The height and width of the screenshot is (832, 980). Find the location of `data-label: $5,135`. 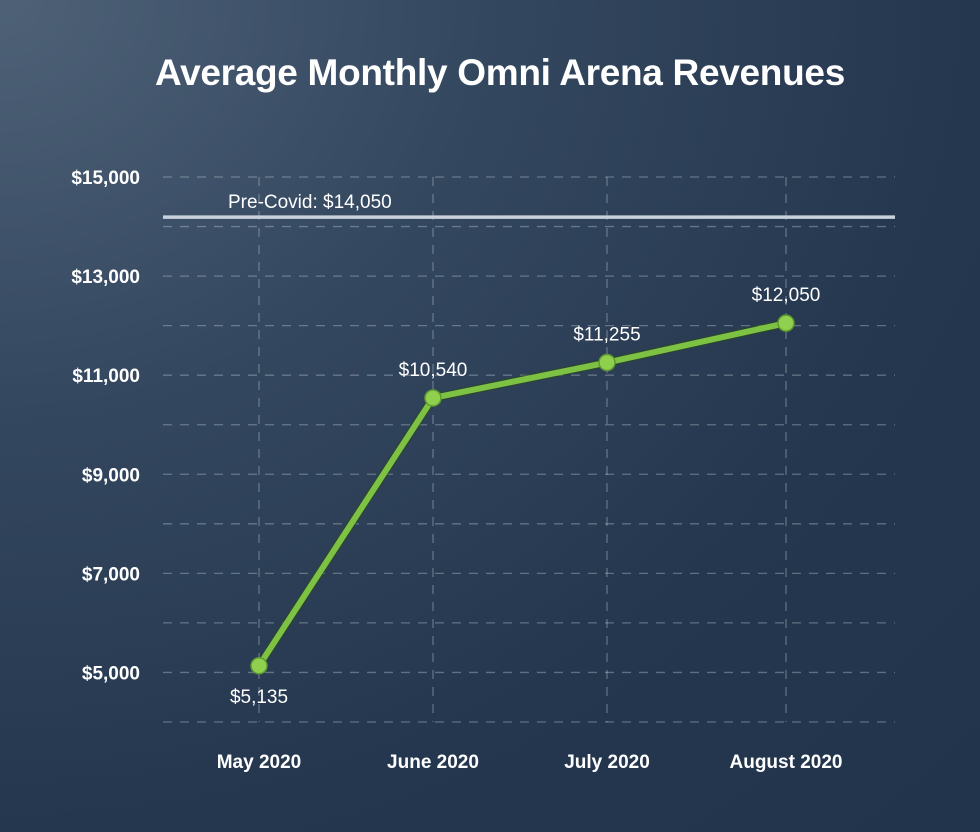

data-label: $5,135 is located at coordinates (259, 697).